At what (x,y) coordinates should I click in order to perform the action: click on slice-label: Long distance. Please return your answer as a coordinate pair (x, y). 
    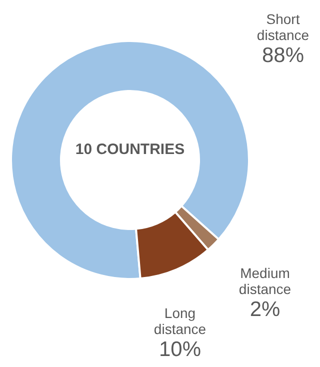
    Looking at the image, I should click on (180, 321).